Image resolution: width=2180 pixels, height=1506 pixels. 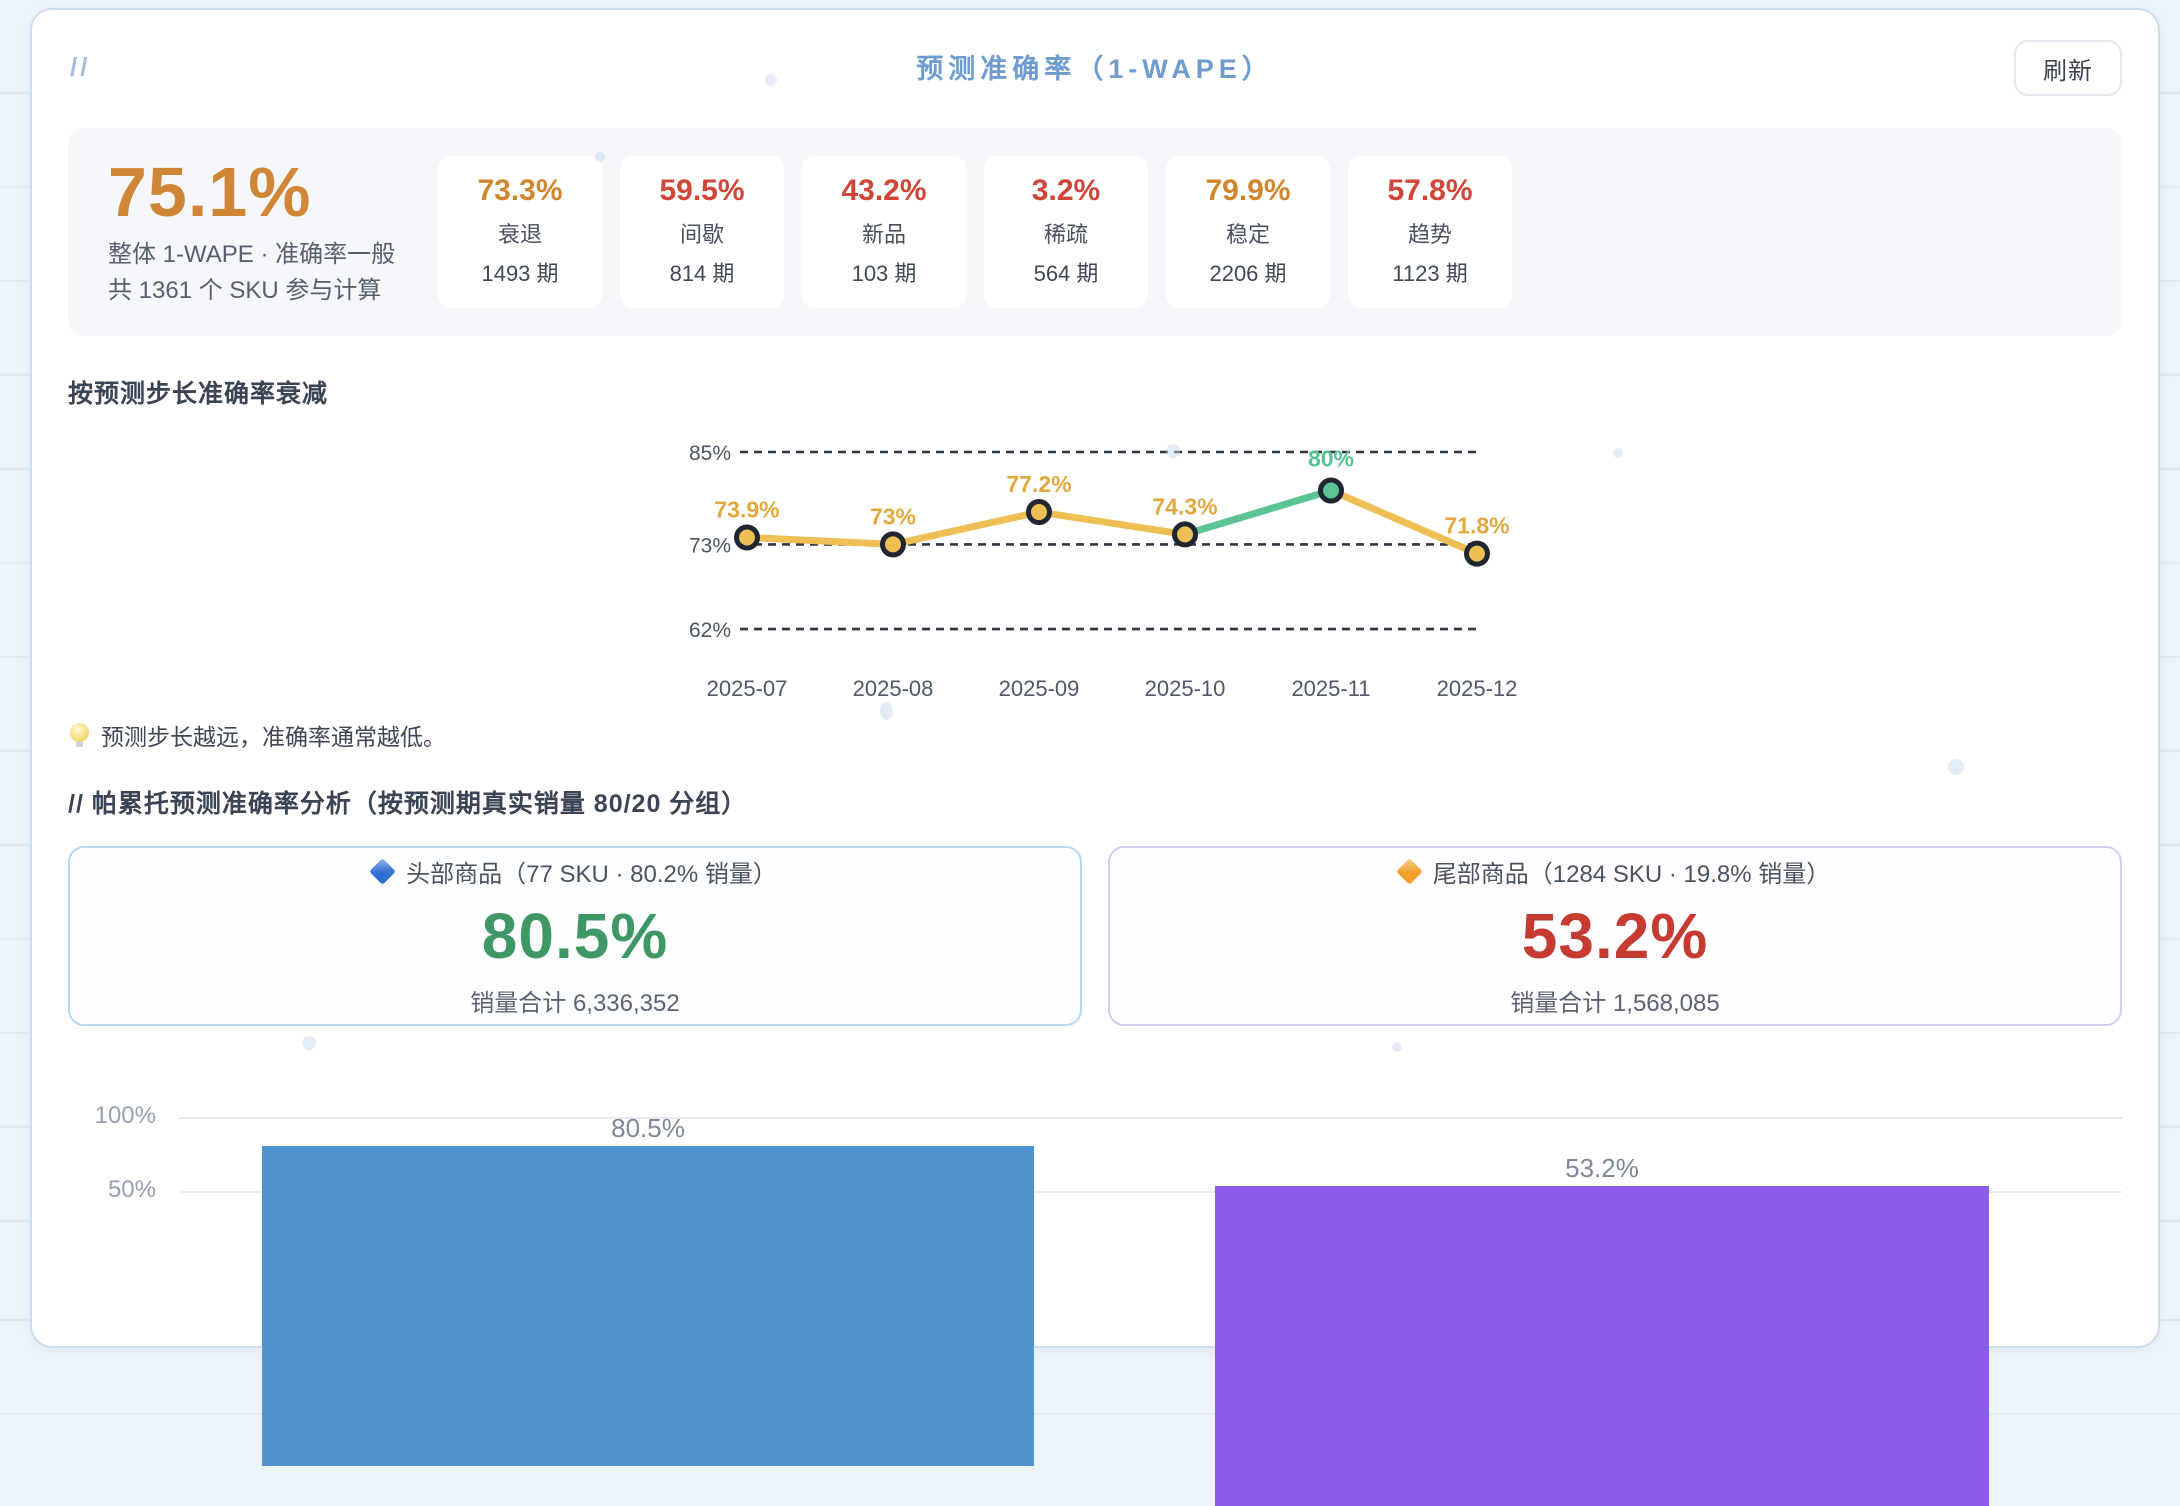 I want to click on page-title: 预测准确率（1-WAPE）, so click(x=1095, y=69).